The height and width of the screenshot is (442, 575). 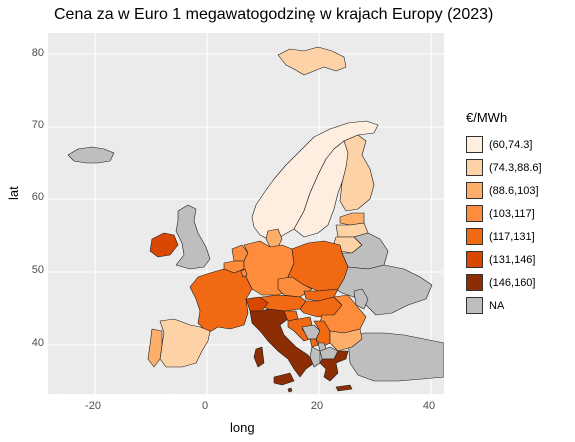 I want to click on legend-label: (103,117], so click(x=512, y=213).